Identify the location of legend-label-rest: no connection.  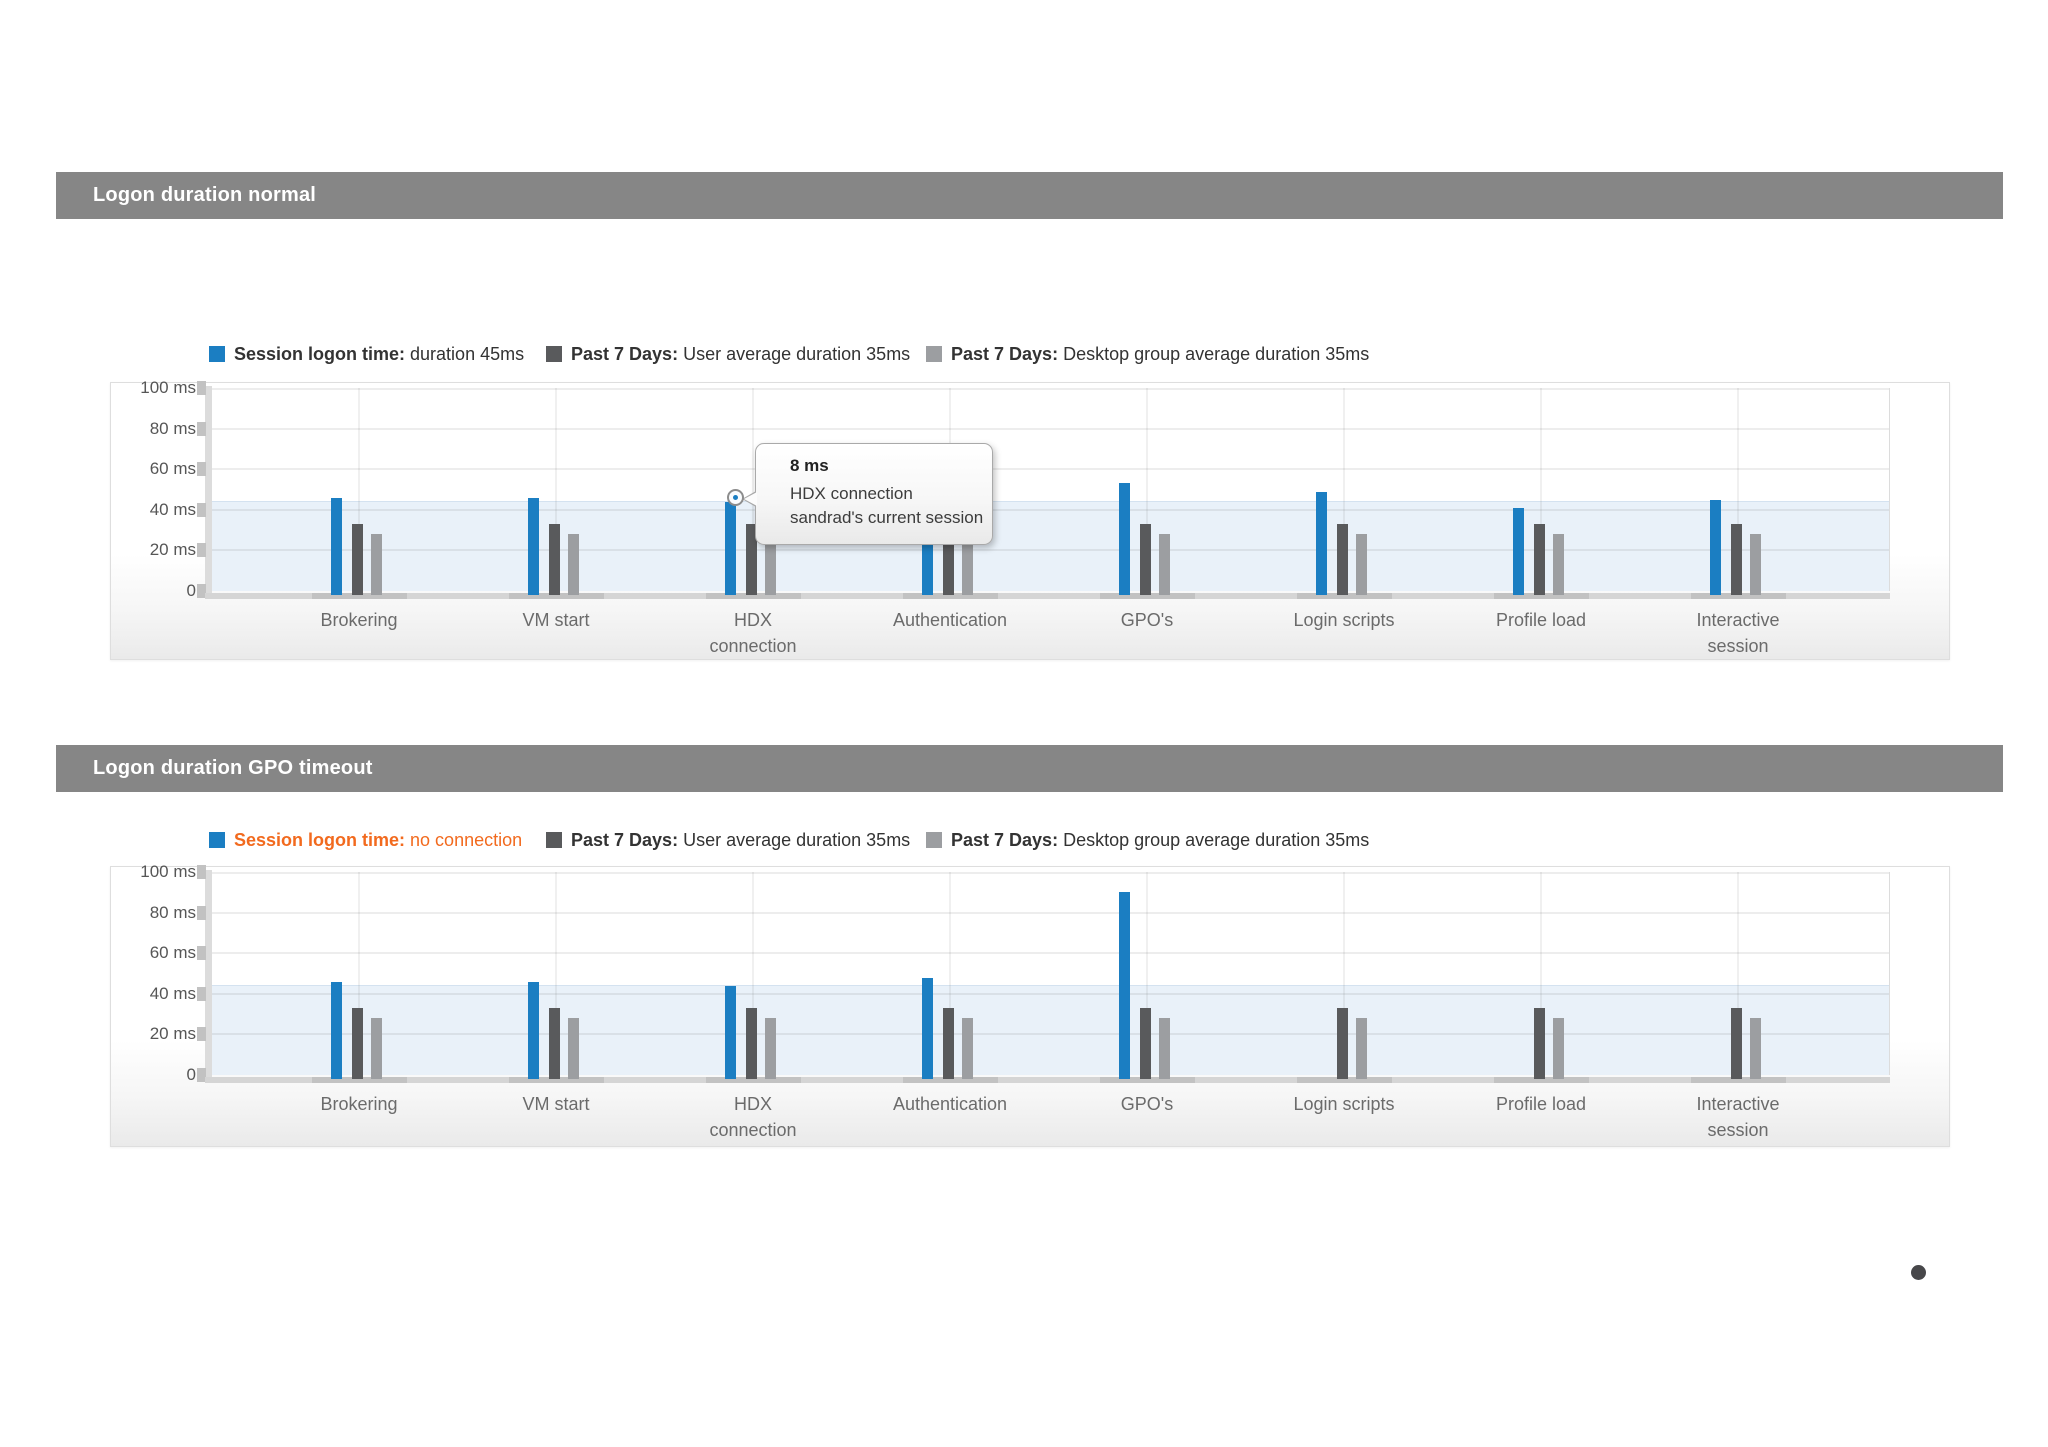
(464, 840).